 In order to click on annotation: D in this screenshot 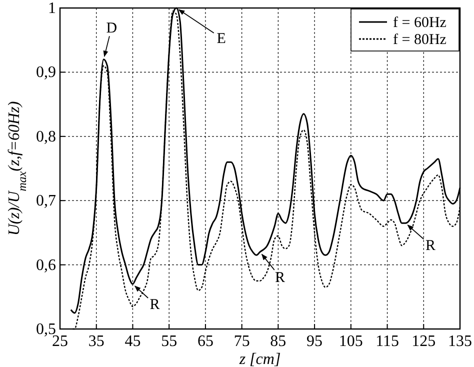, I will do `click(112, 28)`.